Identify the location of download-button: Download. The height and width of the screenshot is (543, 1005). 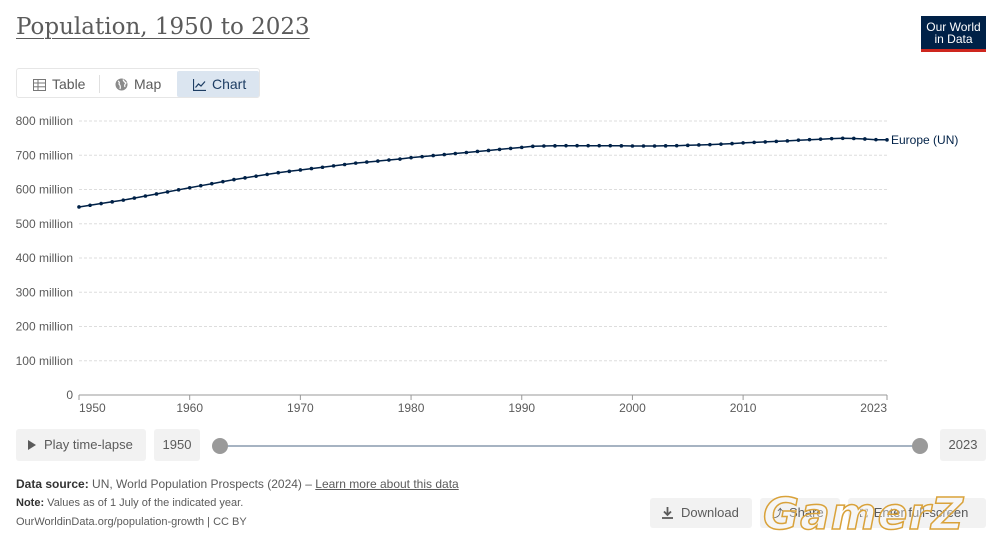
(701, 513).